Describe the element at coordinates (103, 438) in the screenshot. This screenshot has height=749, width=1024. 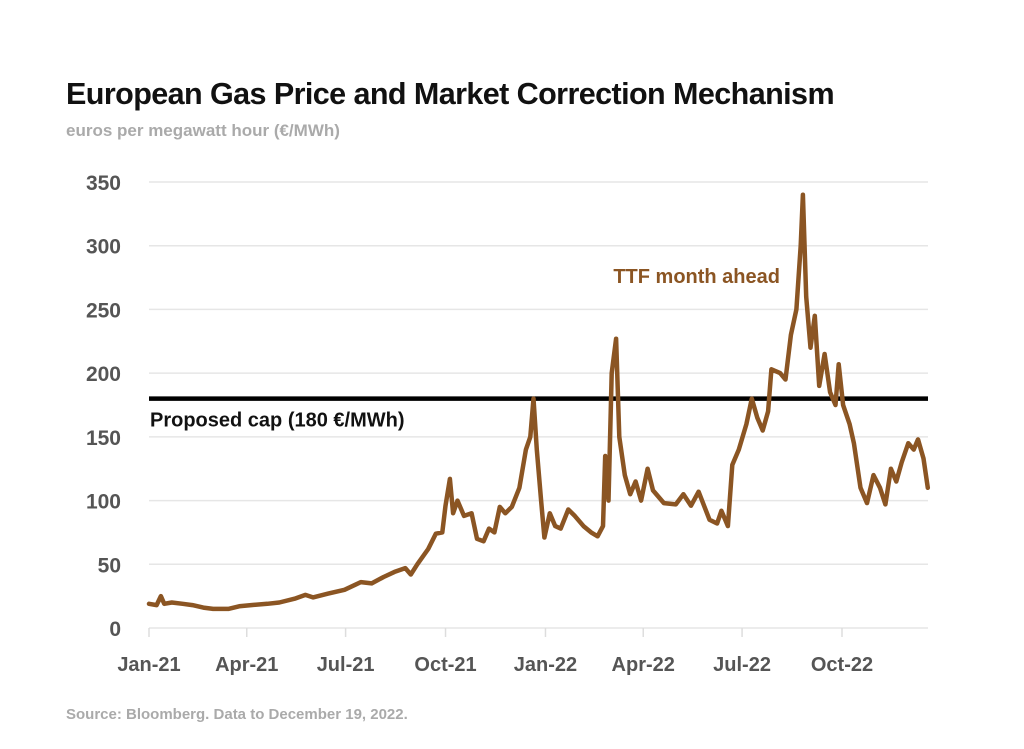
I see `y-tick-label-150: 150` at that location.